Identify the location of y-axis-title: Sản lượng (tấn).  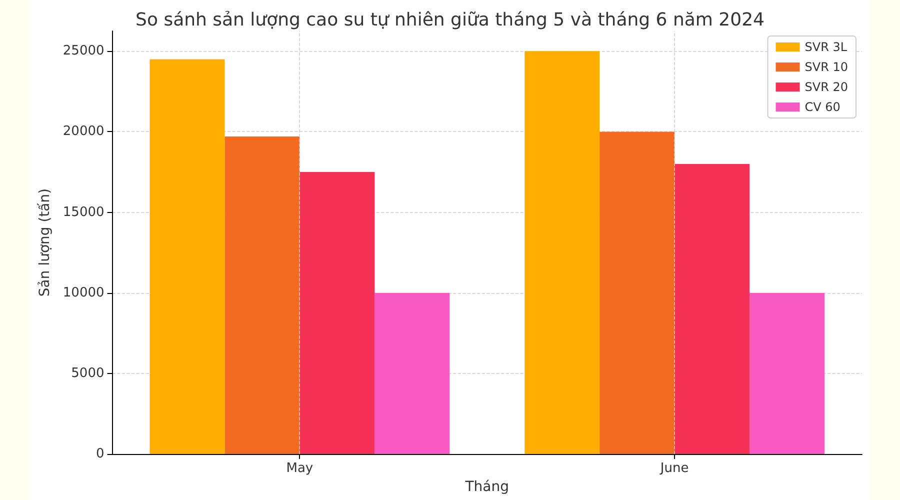
(45, 242).